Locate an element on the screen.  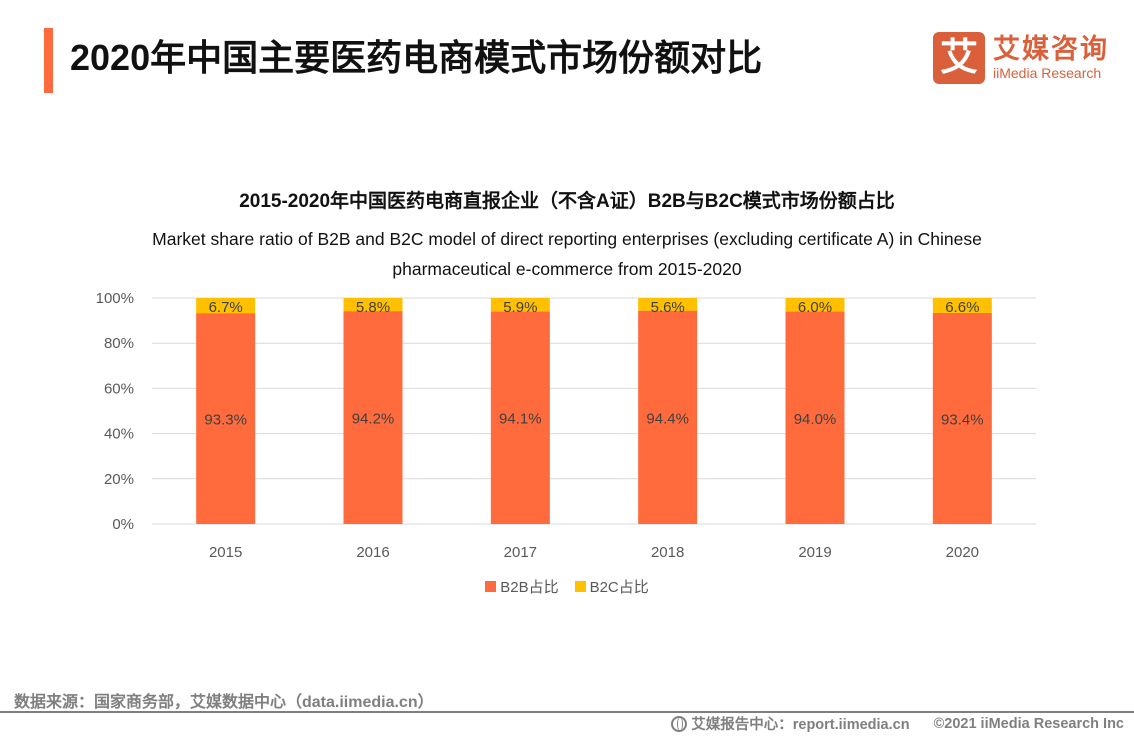
y-tick-label: 0% is located at coordinates (123, 524).